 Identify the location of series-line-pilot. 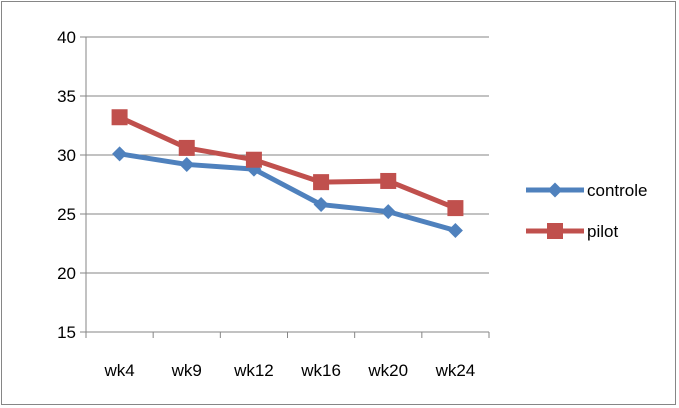
(287, 162).